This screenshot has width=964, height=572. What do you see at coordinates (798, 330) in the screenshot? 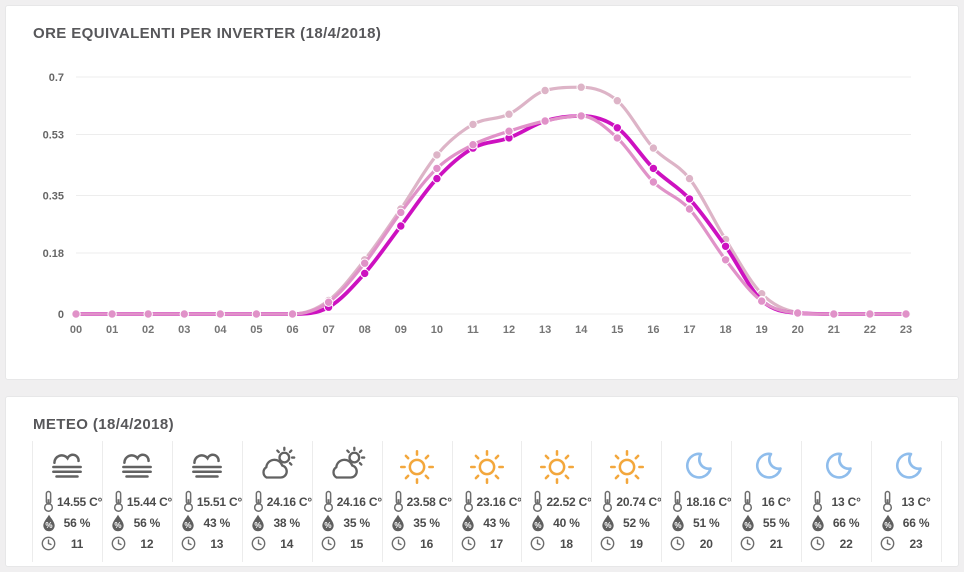
I see `x-axis-tick-label: 20` at bounding box center [798, 330].